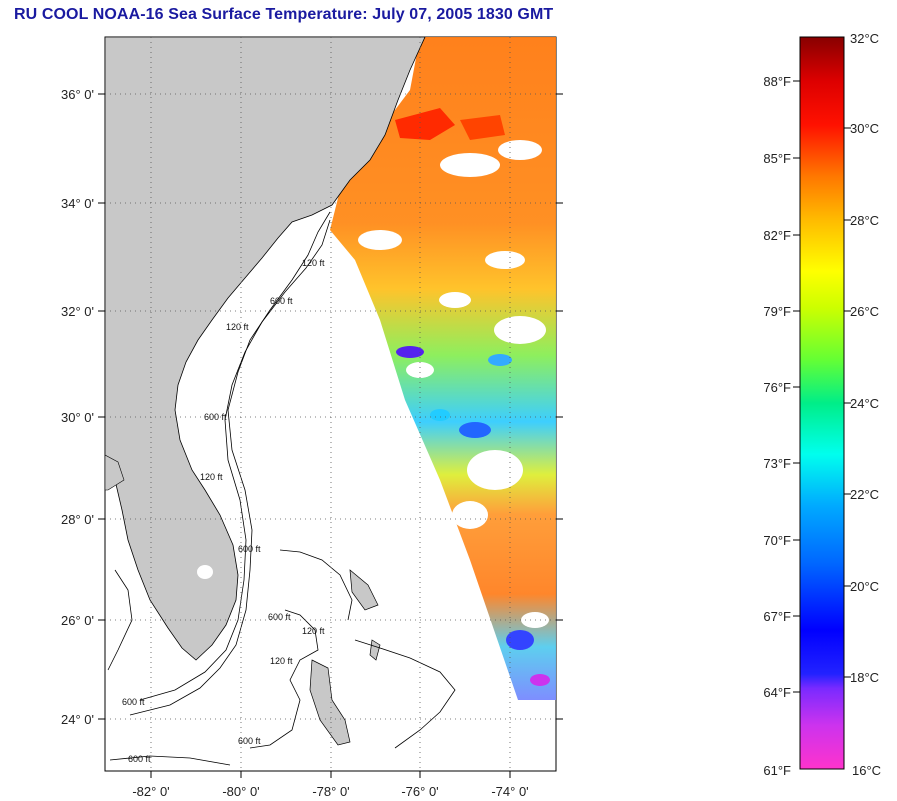 This screenshot has width=897, height=801. Describe the element at coordinates (345, 657) in the screenshot. I see `bahamas-islands` at that location.